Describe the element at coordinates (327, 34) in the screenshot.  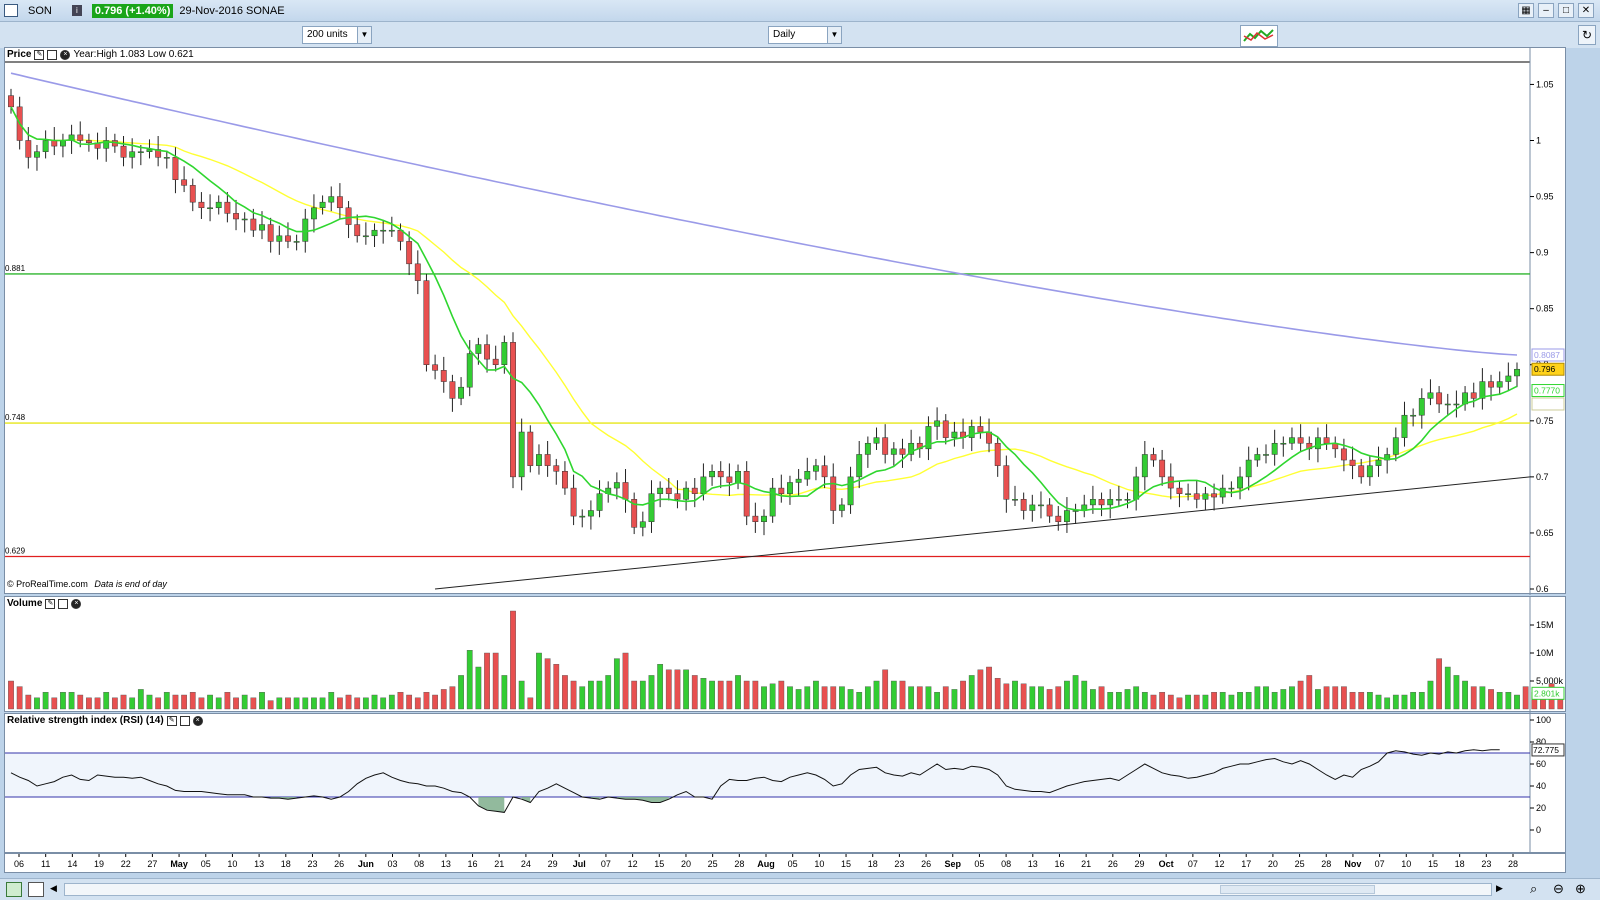
I see `units-value: 200 units` at that location.